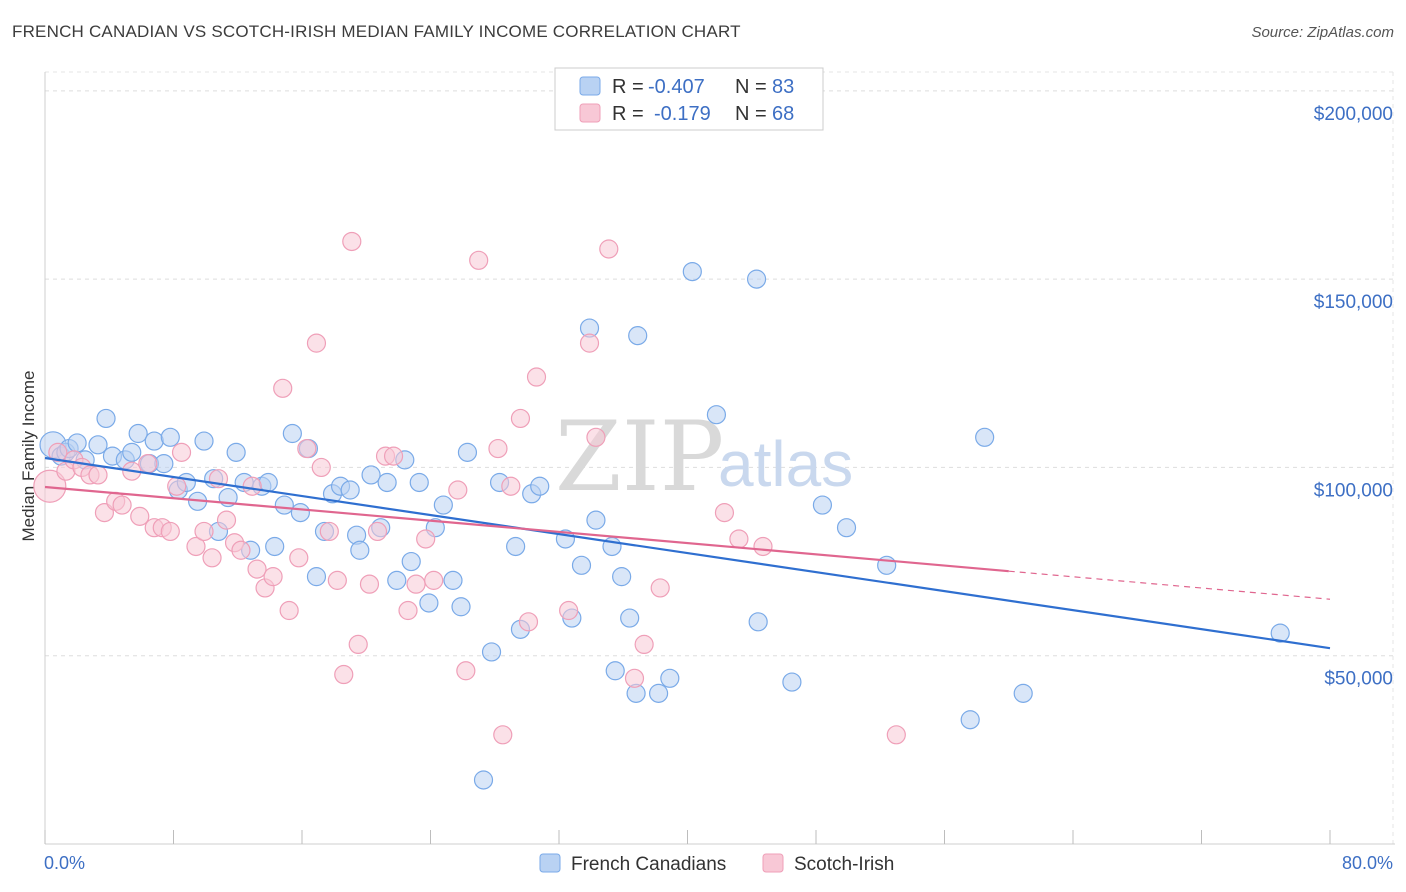 The image size is (1406, 892). I want to click on legend: R = -0.407 N = 83 R = -0.179 N = 68, so click(689, 99).